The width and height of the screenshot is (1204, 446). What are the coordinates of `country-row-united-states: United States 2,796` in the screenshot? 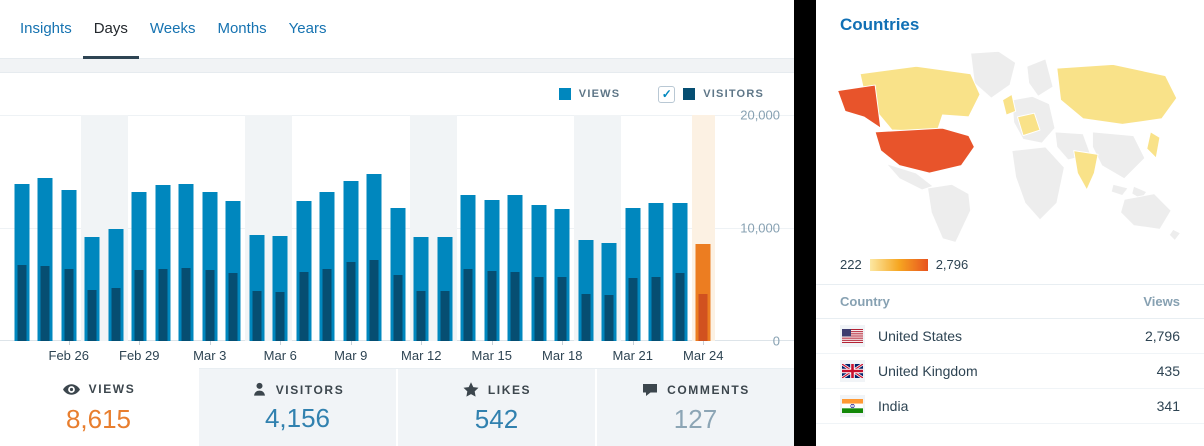 It's located at (1010, 336).